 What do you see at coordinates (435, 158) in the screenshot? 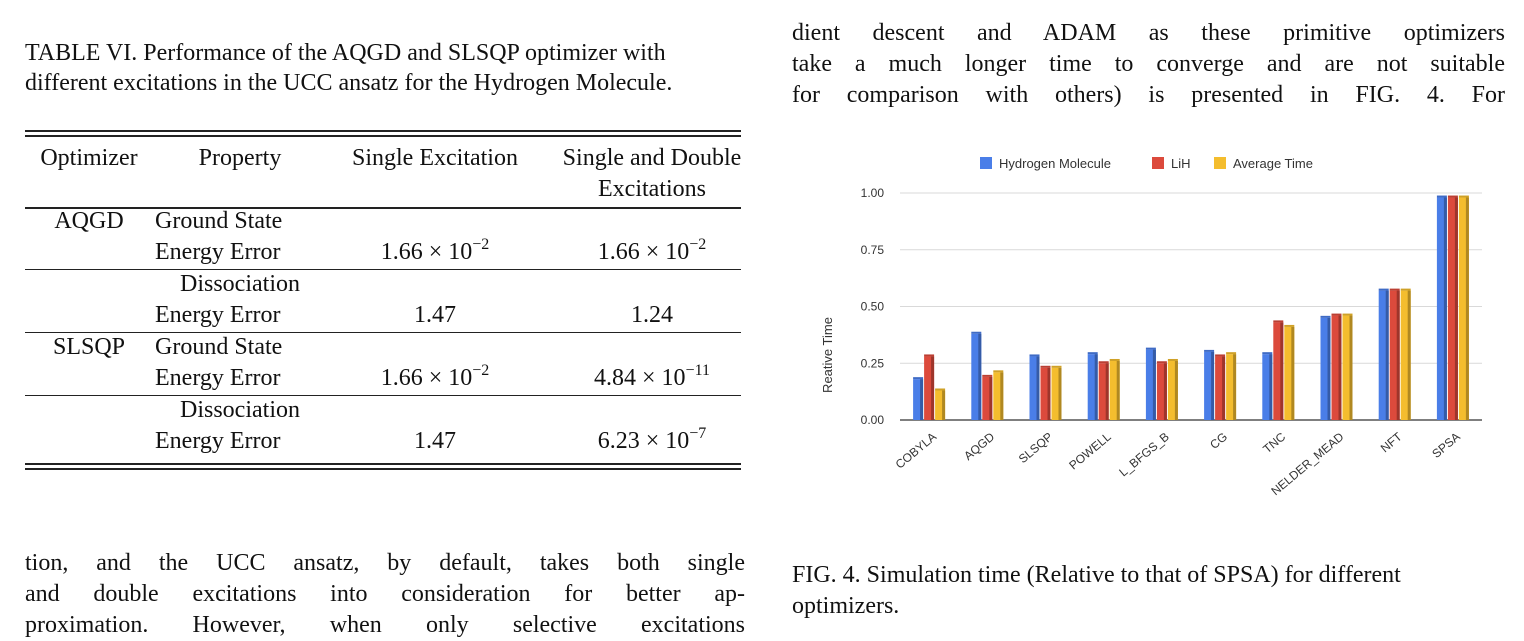
I see `header-single: Single Excitation` at bounding box center [435, 158].